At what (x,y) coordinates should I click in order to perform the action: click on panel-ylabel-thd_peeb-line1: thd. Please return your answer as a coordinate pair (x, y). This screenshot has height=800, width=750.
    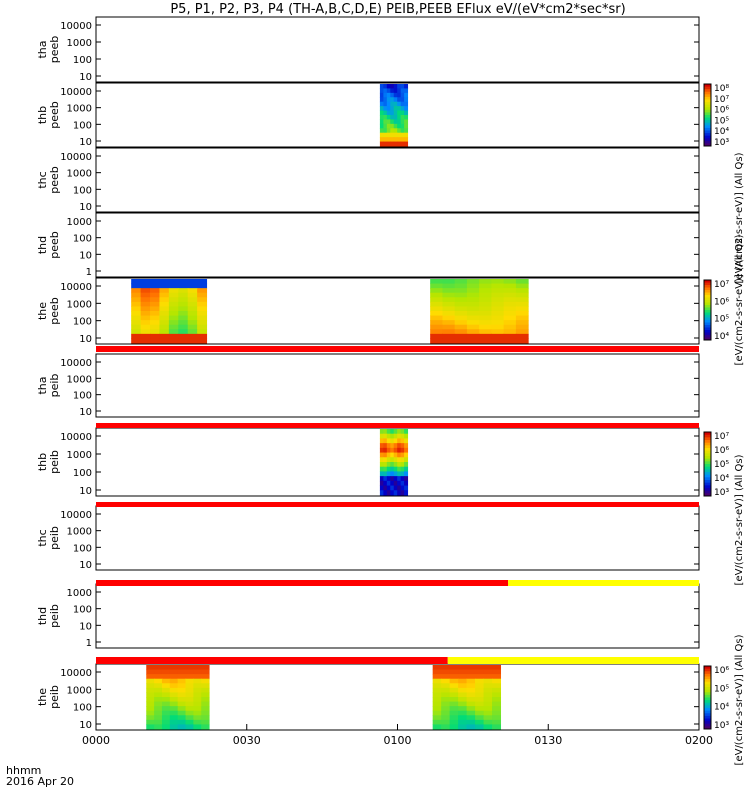
    Looking at the image, I should click on (42, 245).